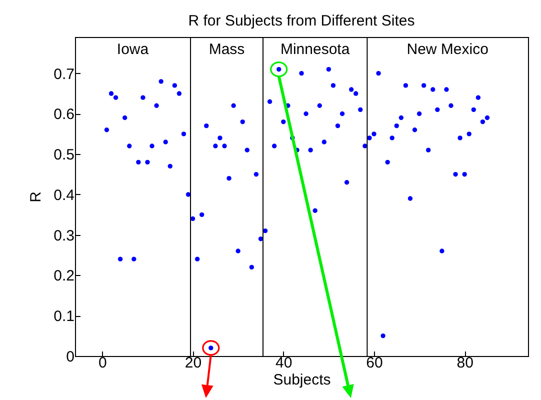 The height and width of the screenshot is (400, 541). Describe the element at coordinates (64, 115) in the screenshot. I see `y-tick-label: 0.6` at that location.